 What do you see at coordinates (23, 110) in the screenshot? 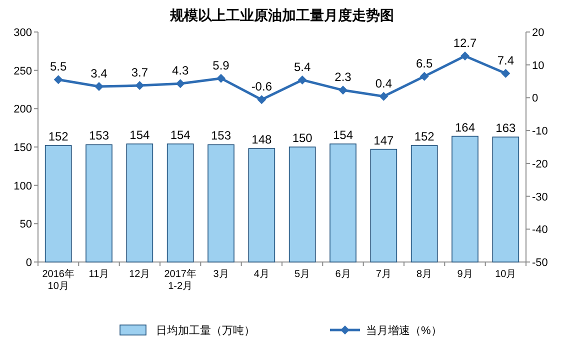
I see `y-tick-label: 200` at bounding box center [23, 110].